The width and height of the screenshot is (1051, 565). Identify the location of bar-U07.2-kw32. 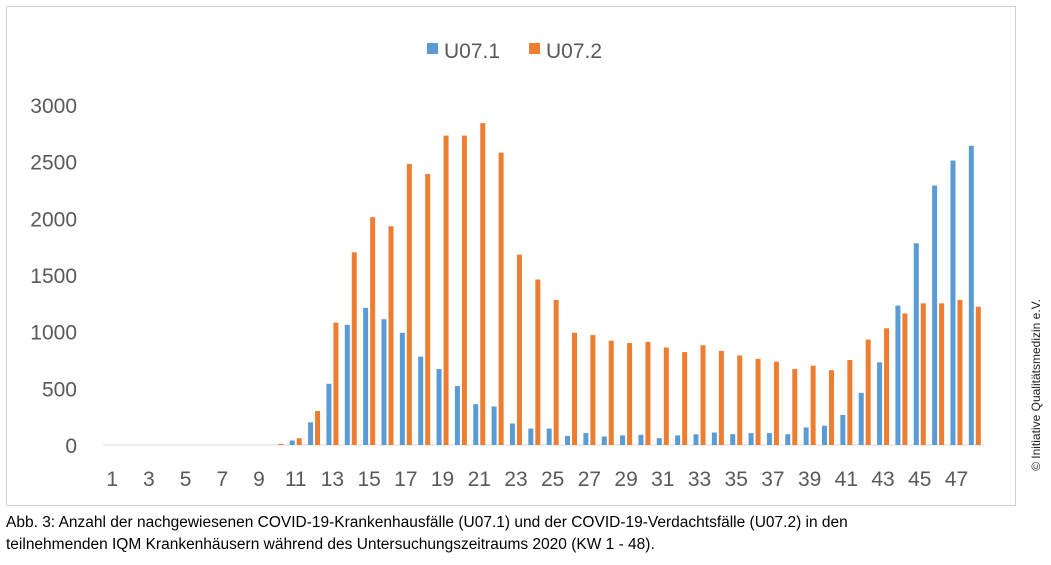
(685, 398).